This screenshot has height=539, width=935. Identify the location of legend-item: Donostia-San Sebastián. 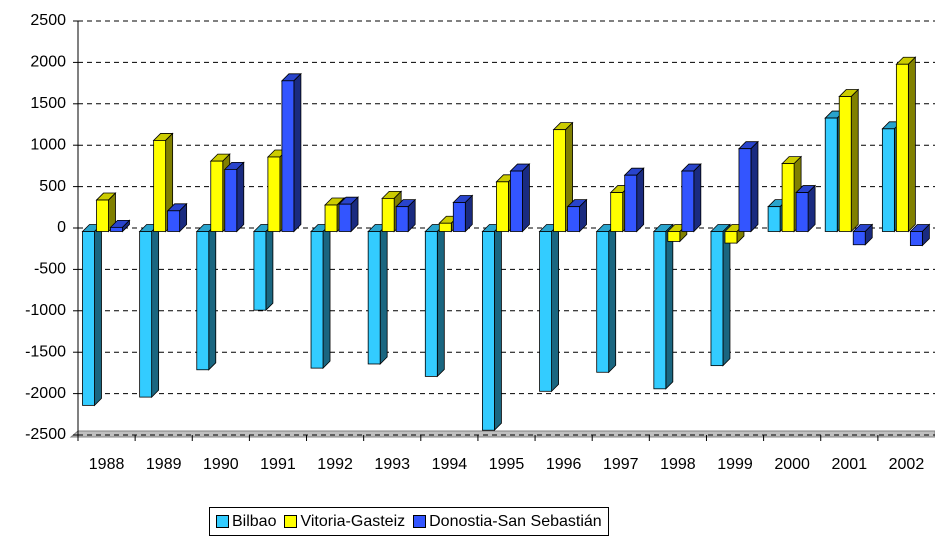
(507, 522).